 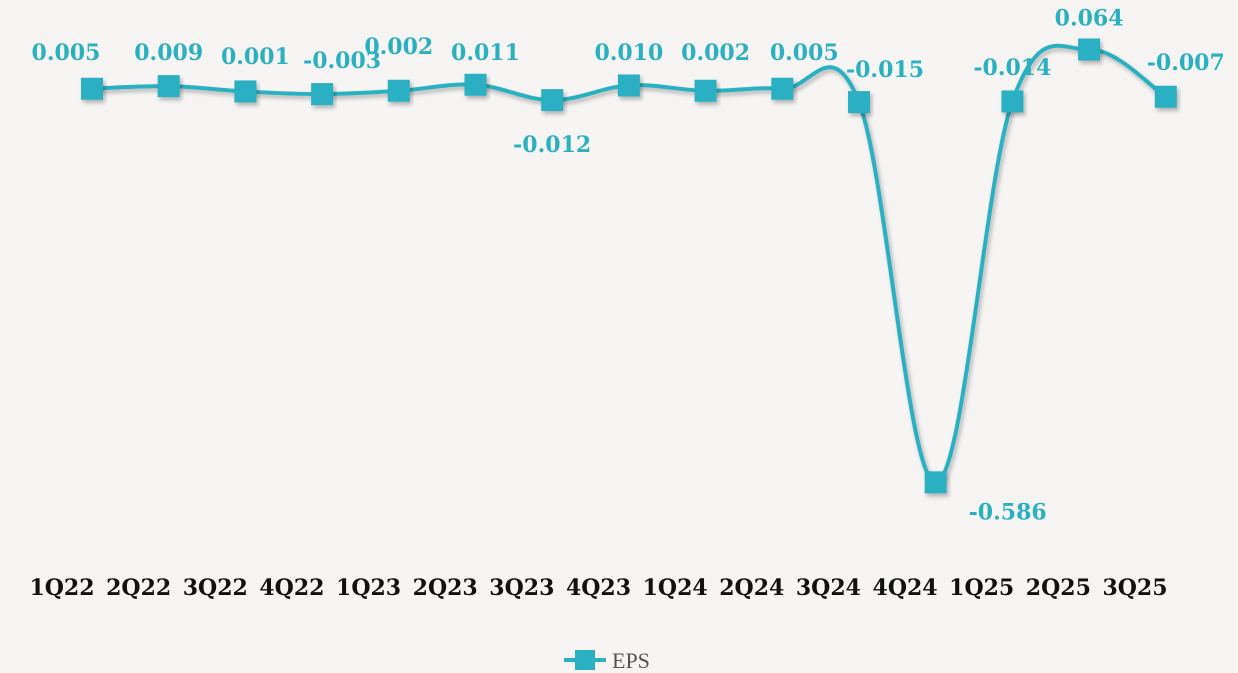 What do you see at coordinates (552, 100) in the screenshot?
I see `data-point-3q23` at bounding box center [552, 100].